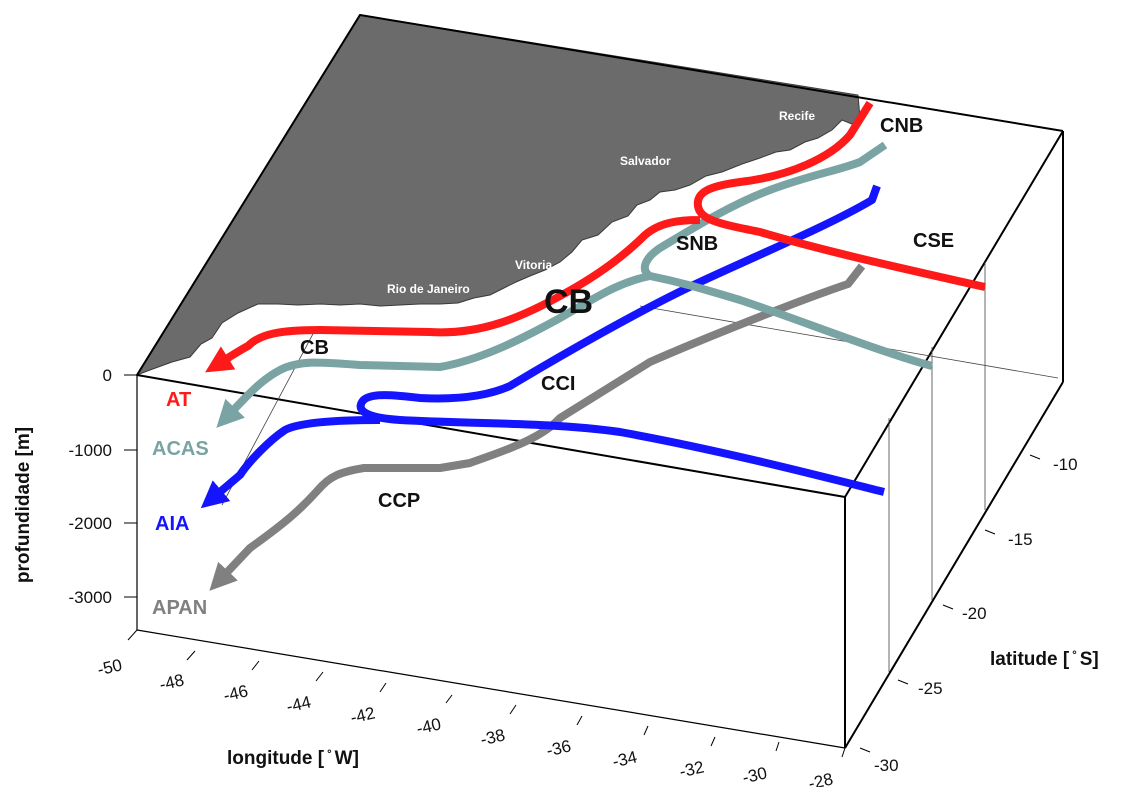 The image size is (1125, 792). Describe the element at coordinates (950, 603) in the screenshot. I see `latitude-axis` at that location.